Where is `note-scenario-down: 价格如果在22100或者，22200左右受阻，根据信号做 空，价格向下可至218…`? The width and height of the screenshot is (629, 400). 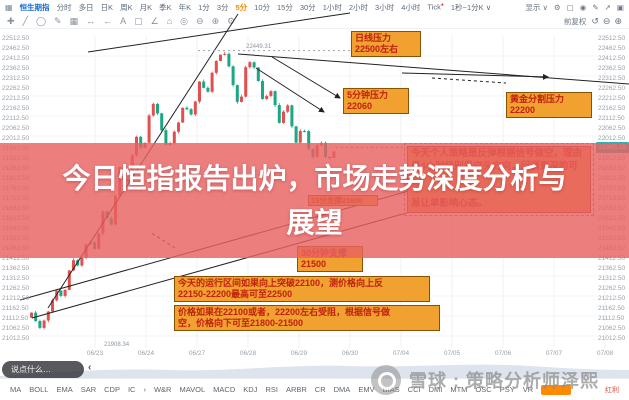 note-scenario-down: 价格如果在22100或者，22200左右受阻，根据信号做 空，价格向下可至218… is located at coordinates (307, 318).